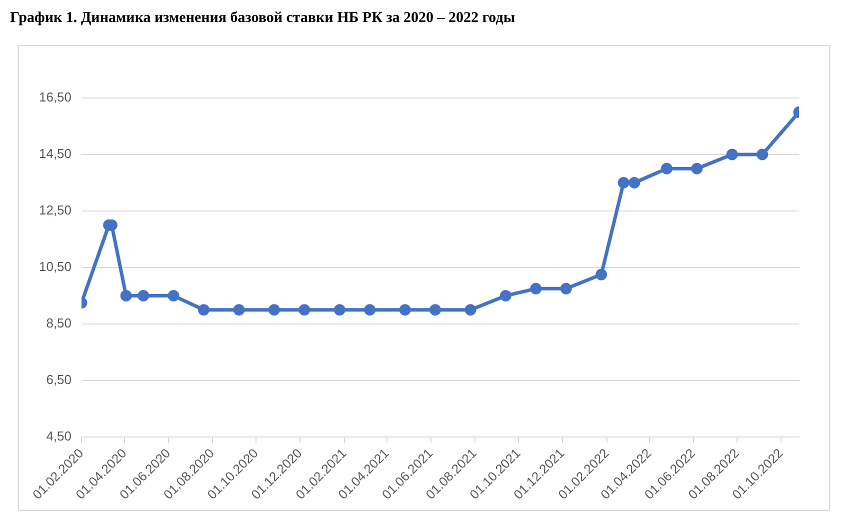 This screenshot has height=522, width=852. Describe the element at coordinates (59, 436) in the screenshot. I see `y-tick-label: 4,50` at that location.